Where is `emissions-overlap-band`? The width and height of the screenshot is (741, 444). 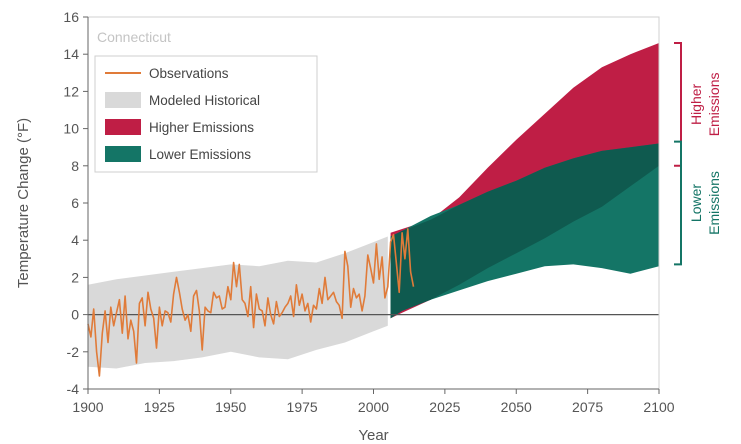
emissions-overlap-band is located at coordinates (524, 231).